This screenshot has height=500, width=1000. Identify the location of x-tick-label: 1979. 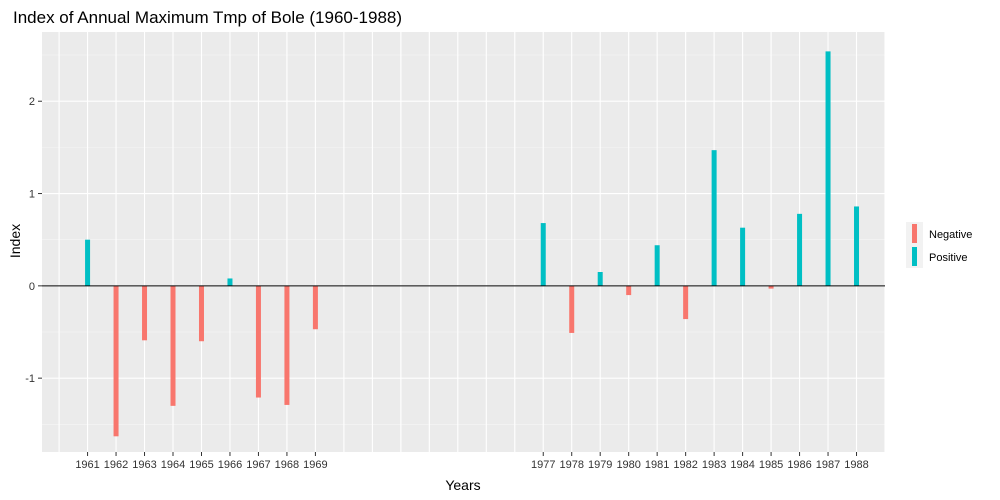
(600, 465).